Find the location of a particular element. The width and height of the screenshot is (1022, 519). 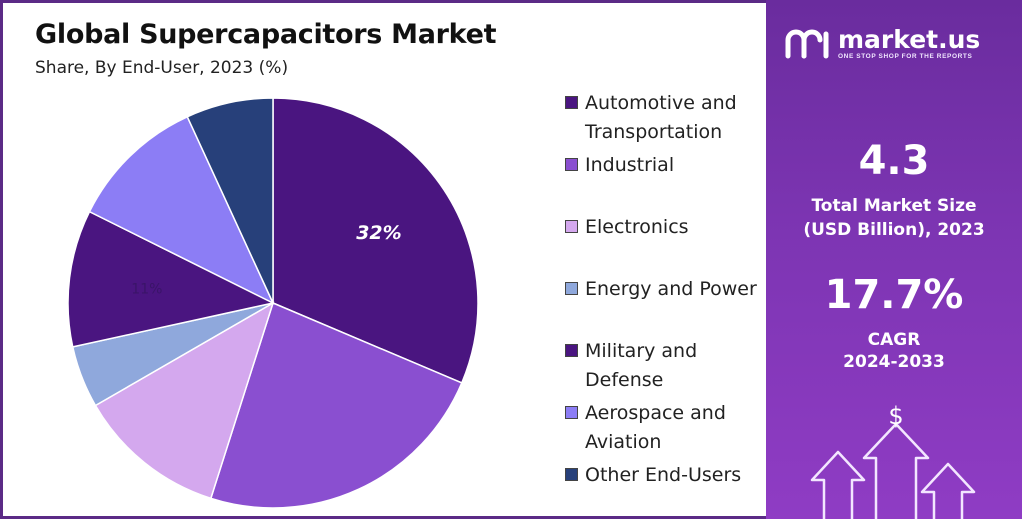

pie-slice-electronics is located at coordinates (184, 400).